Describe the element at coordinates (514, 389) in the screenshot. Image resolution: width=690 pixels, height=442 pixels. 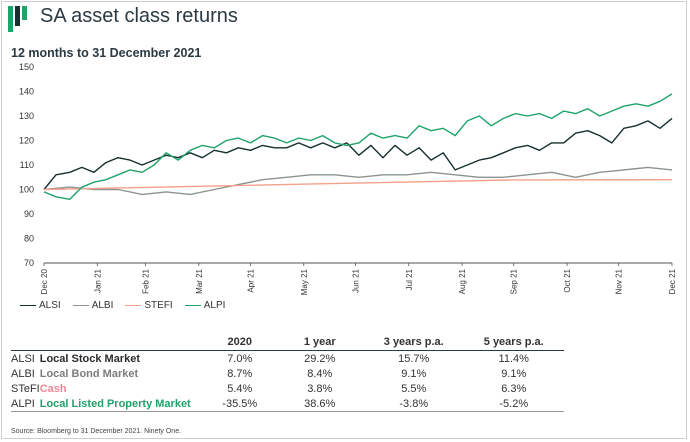
I see `return-value: 6.3%` at that location.